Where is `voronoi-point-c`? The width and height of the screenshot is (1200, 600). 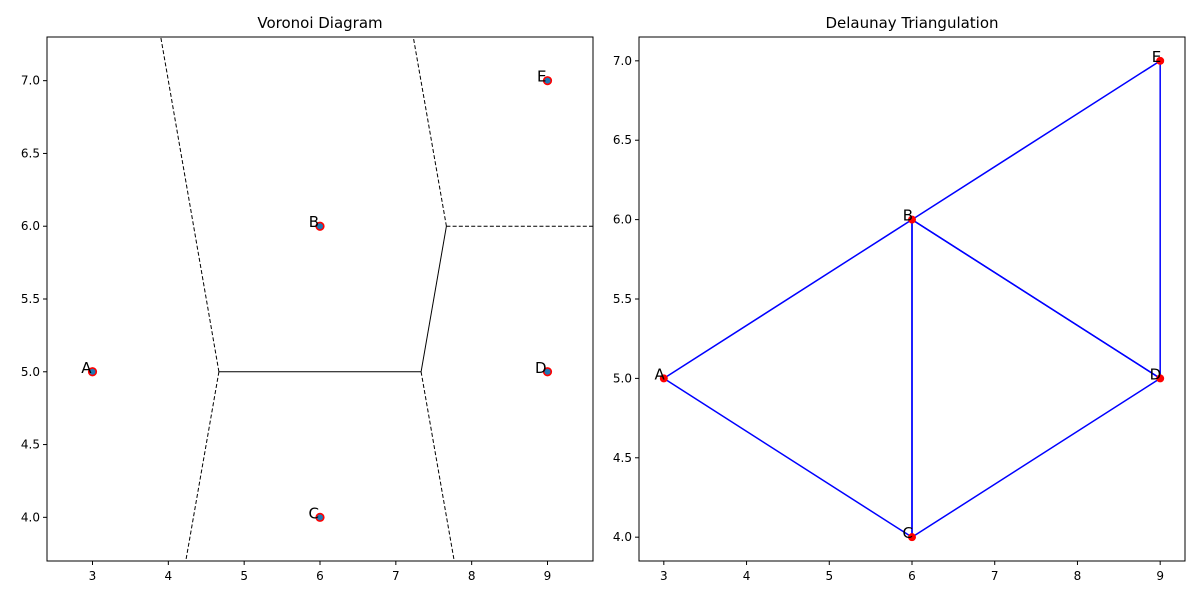 voronoi-point-c is located at coordinates (320, 517).